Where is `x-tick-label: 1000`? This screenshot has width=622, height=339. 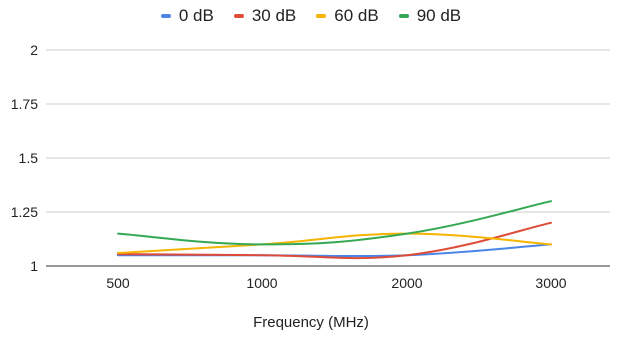
x-tick-label: 1000 is located at coordinates (261, 283).